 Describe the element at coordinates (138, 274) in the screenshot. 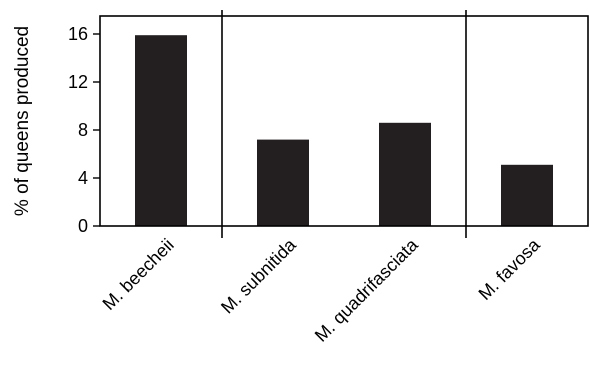

I see `x-category-label-1: M. beecheii` at that location.